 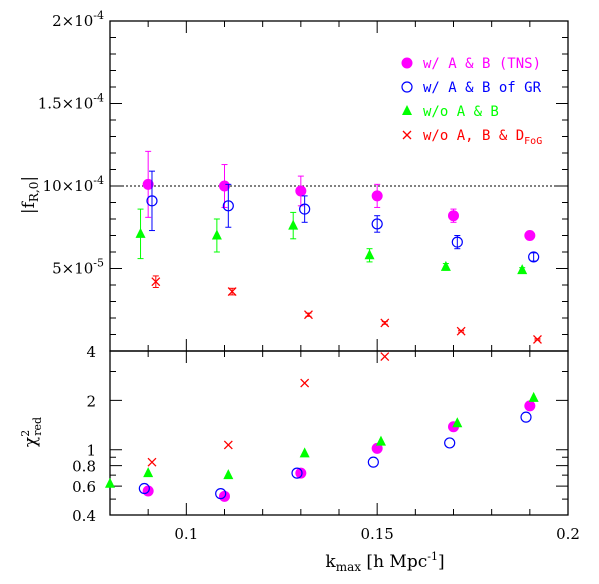 I want to click on y-tick-label: 10×10⁻⁴, so click(x=73, y=184).